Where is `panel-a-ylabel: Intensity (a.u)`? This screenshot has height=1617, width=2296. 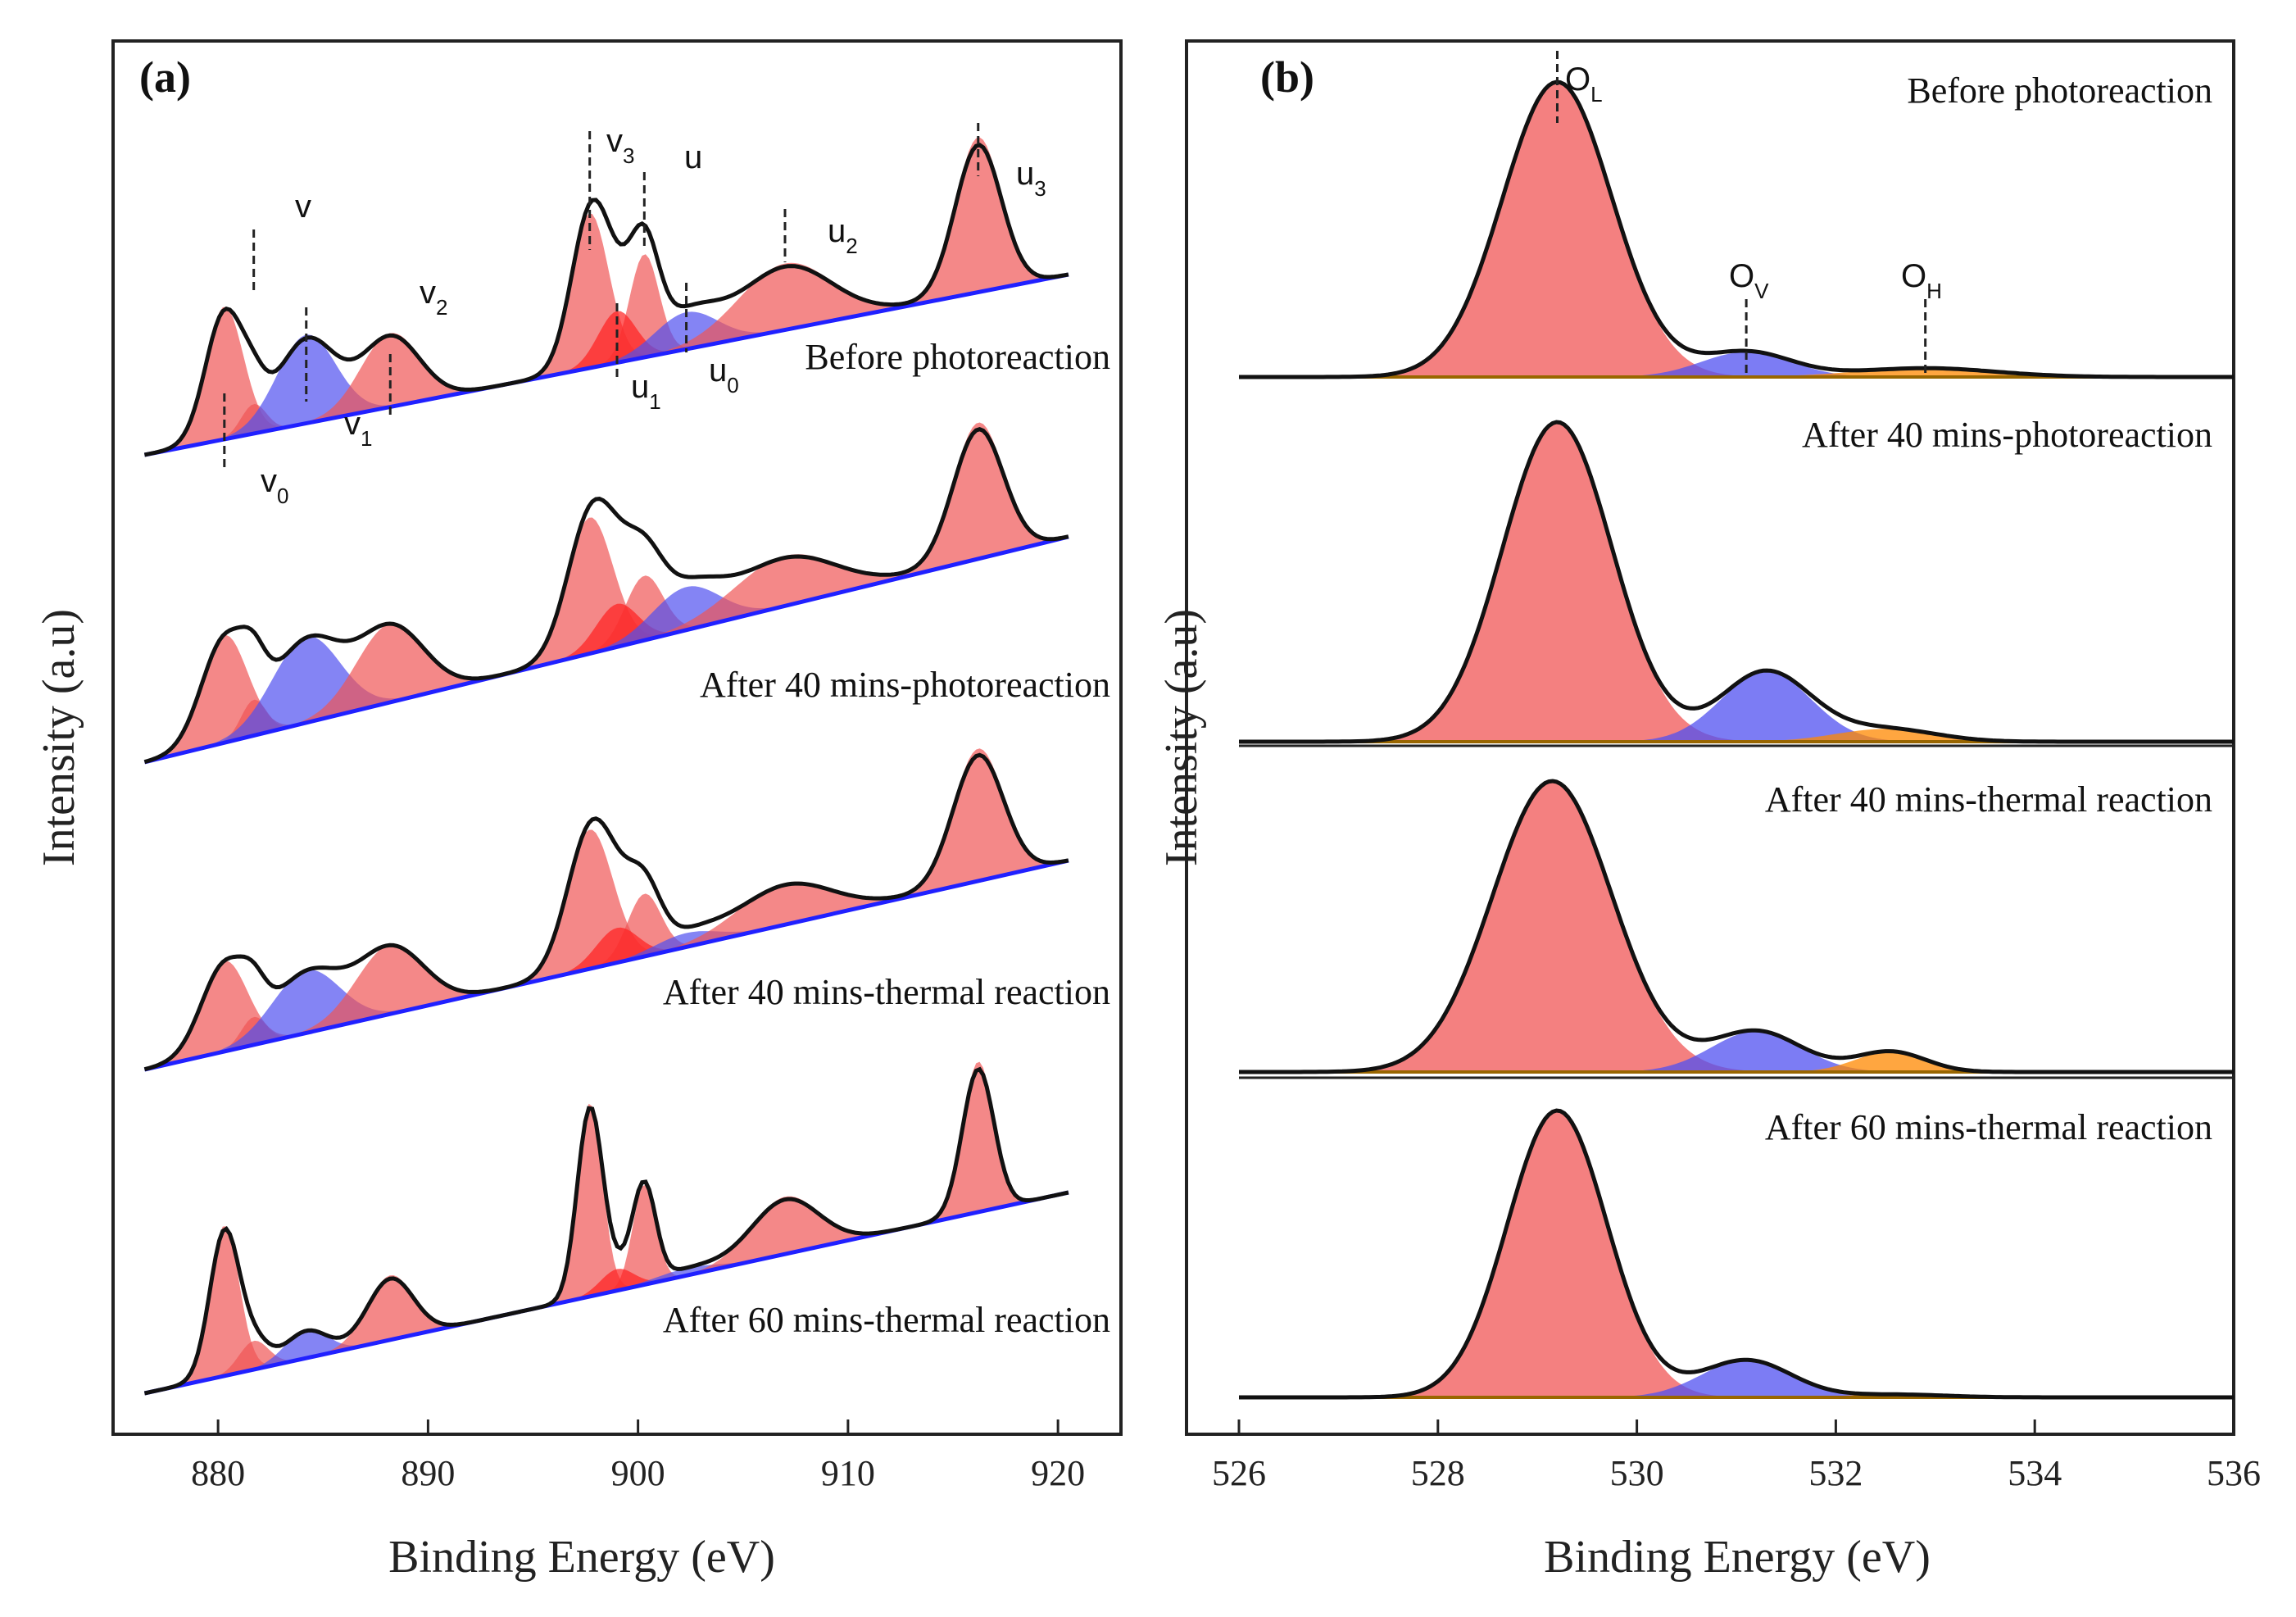
panel-a-ylabel: Intensity (a.u) is located at coordinates (59, 737).